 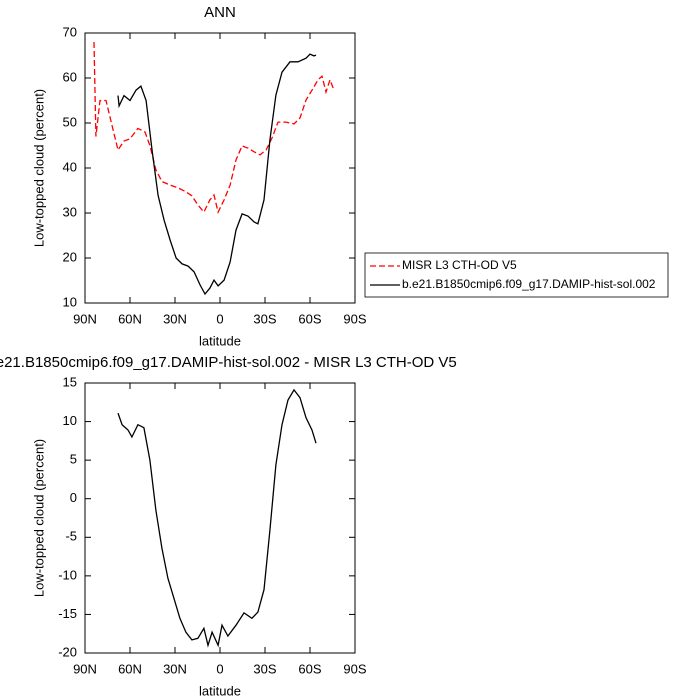 I want to click on y-tick-label: 40, so click(x=70, y=166).